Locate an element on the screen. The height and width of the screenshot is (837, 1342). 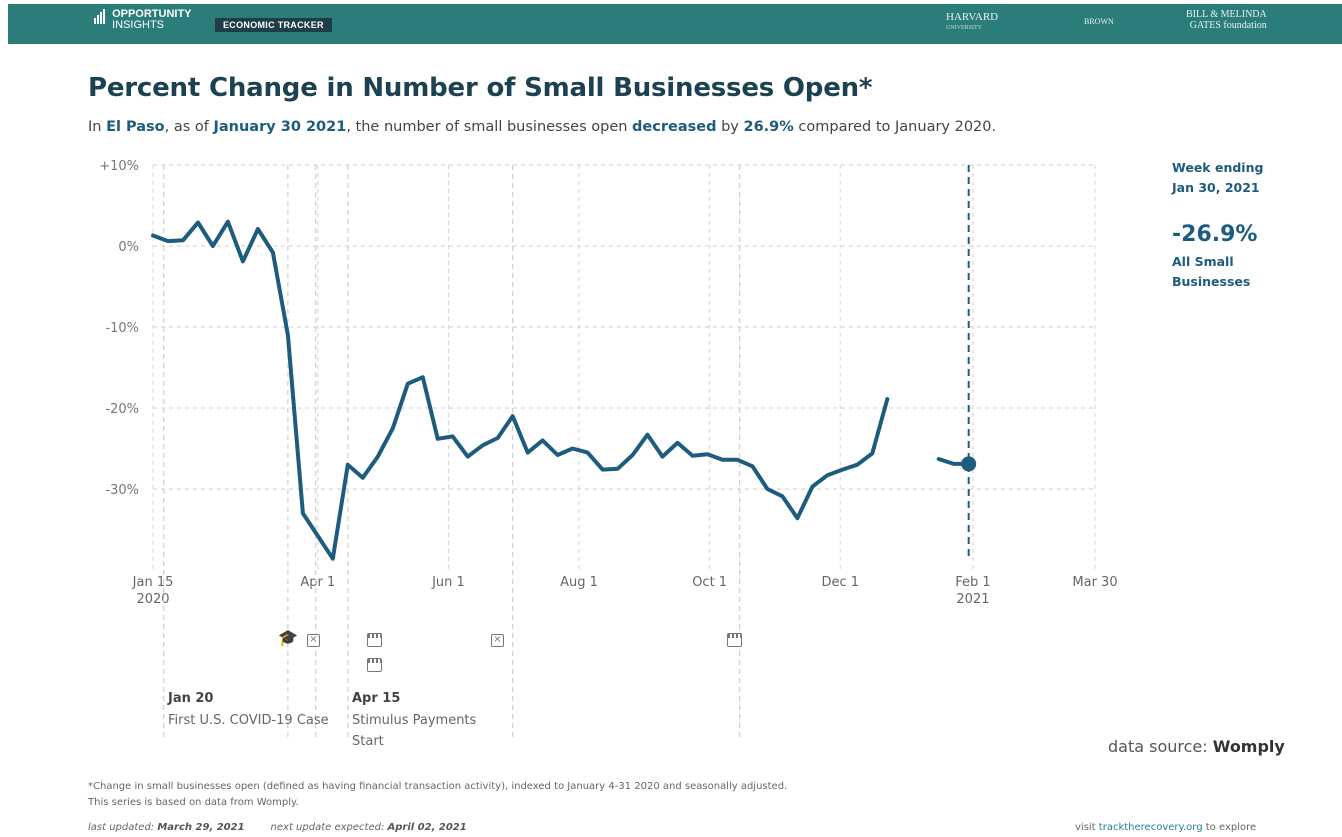
event-date-jan20: Jan 20 is located at coordinates (191, 698).